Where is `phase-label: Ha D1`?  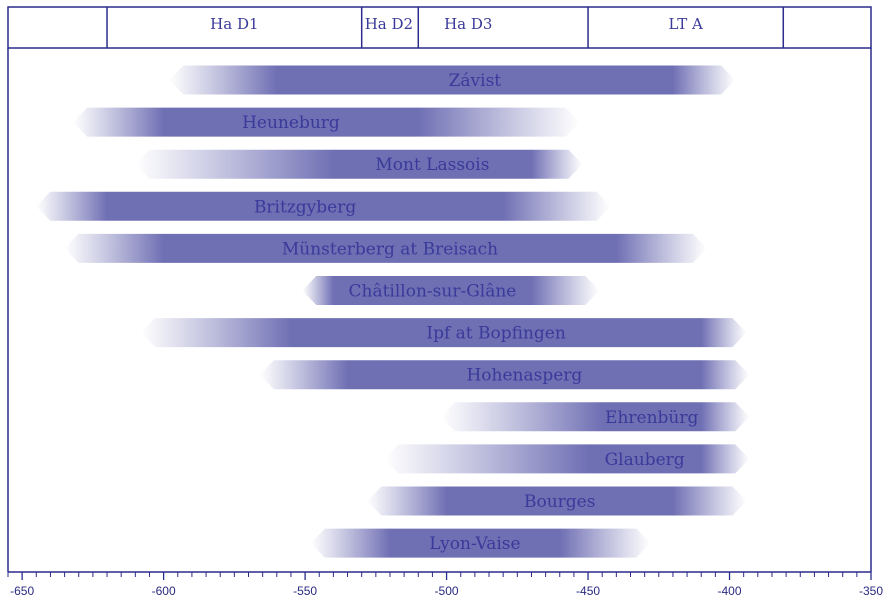
phase-label: Ha D1 is located at coordinates (234, 24).